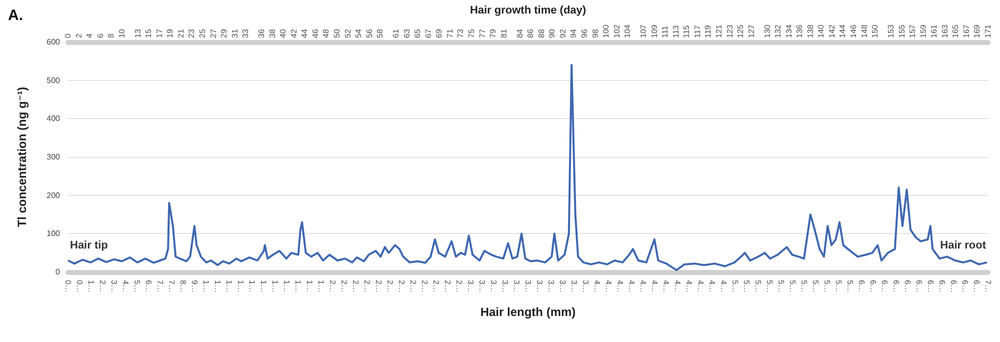  I want to click on x2-tick-label: 132, so click(778, 31).